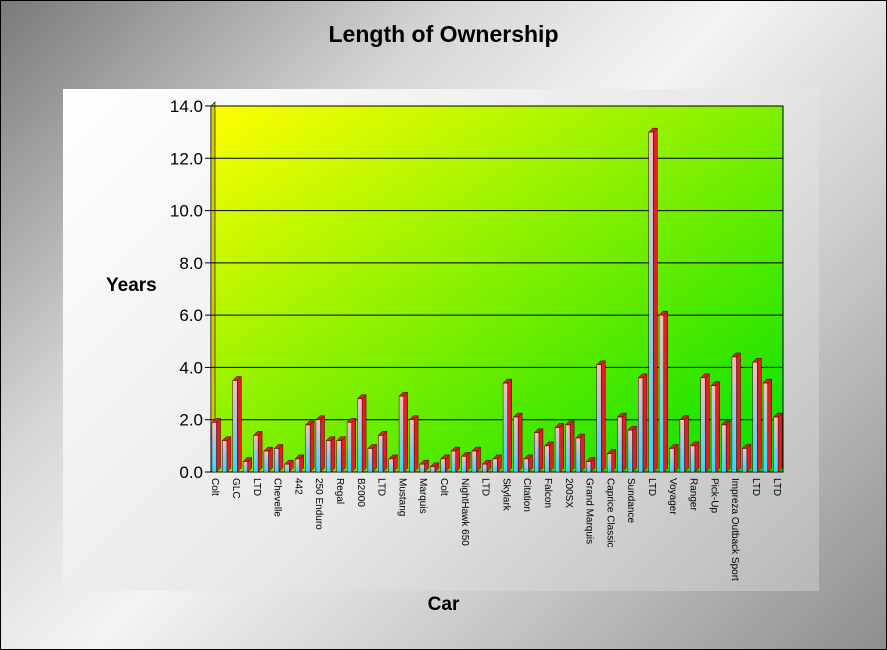 The image size is (887, 650). What do you see at coordinates (191, 263) in the screenshot?
I see `y-tick-label: 8.0` at bounding box center [191, 263].